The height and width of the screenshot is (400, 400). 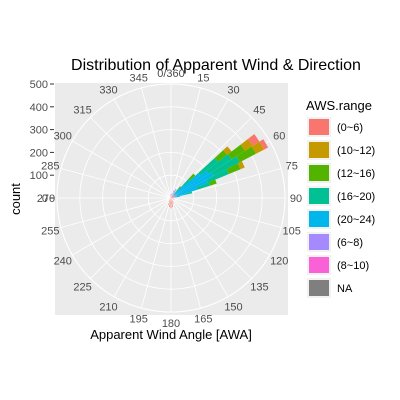 What do you see at coordinates (353, 266) in the screenshot?
I see `legend-label: (8~10)` at bounding box center [353, 266].